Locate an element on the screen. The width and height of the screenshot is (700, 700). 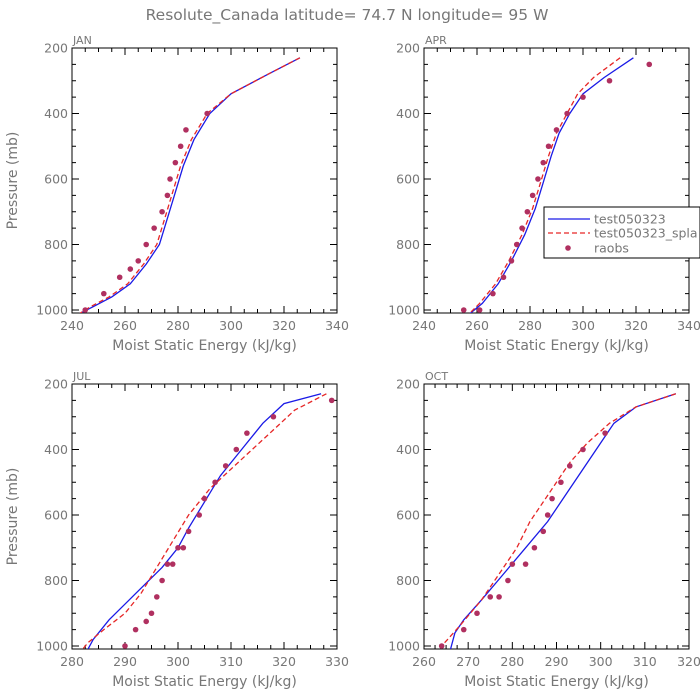
y-tick-label: 400 is located at coordinates (408, 449).